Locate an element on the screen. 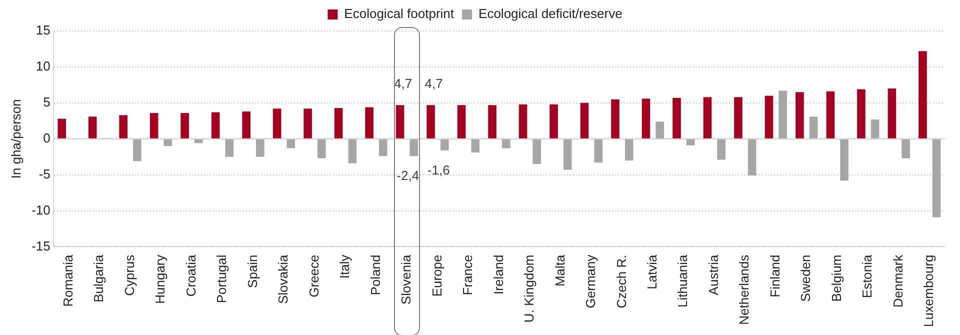  x-tick-label: Czech R. is located at coordinates (621, 281).